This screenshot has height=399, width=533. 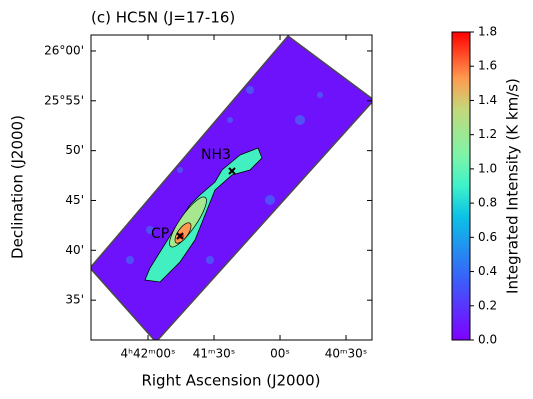 What do you see at coordinates (487, 271) in the screenshot?
I see `colorbar-tick-label: 0.4` at bounding box center [487, 271].